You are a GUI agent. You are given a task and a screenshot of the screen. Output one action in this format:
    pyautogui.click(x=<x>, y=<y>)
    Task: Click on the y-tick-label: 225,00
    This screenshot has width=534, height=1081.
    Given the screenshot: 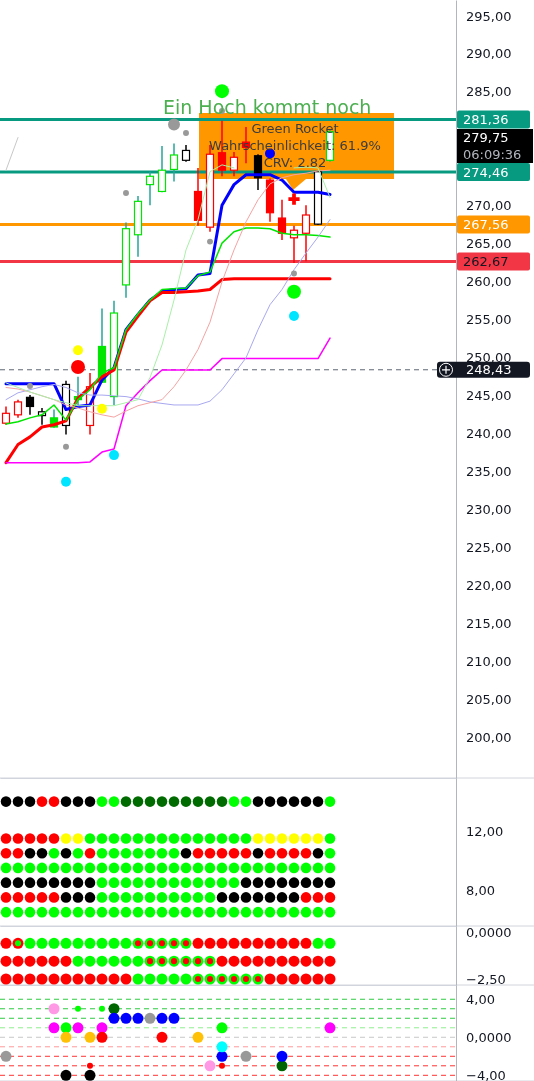 What is the action you would take?
    pyautogui.click(x=489, y=548)
    